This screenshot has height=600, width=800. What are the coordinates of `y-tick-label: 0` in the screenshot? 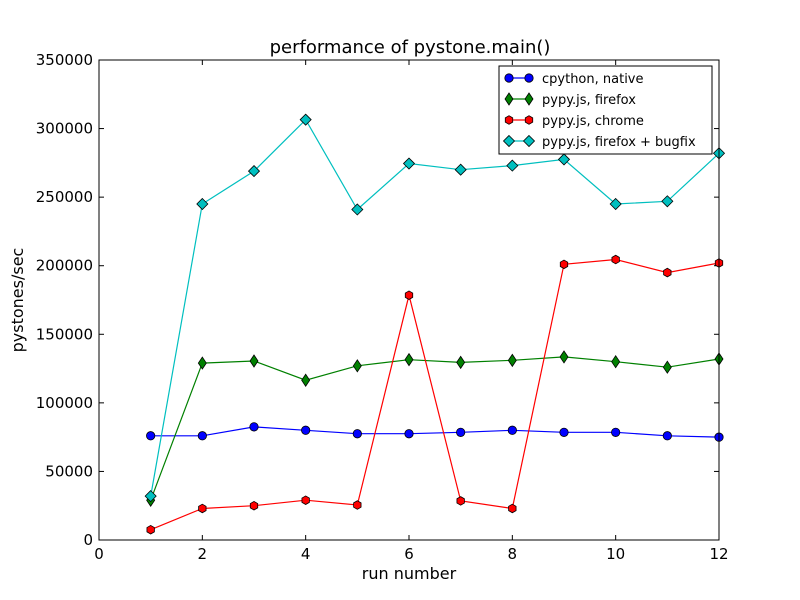 It's located at (88, 540).